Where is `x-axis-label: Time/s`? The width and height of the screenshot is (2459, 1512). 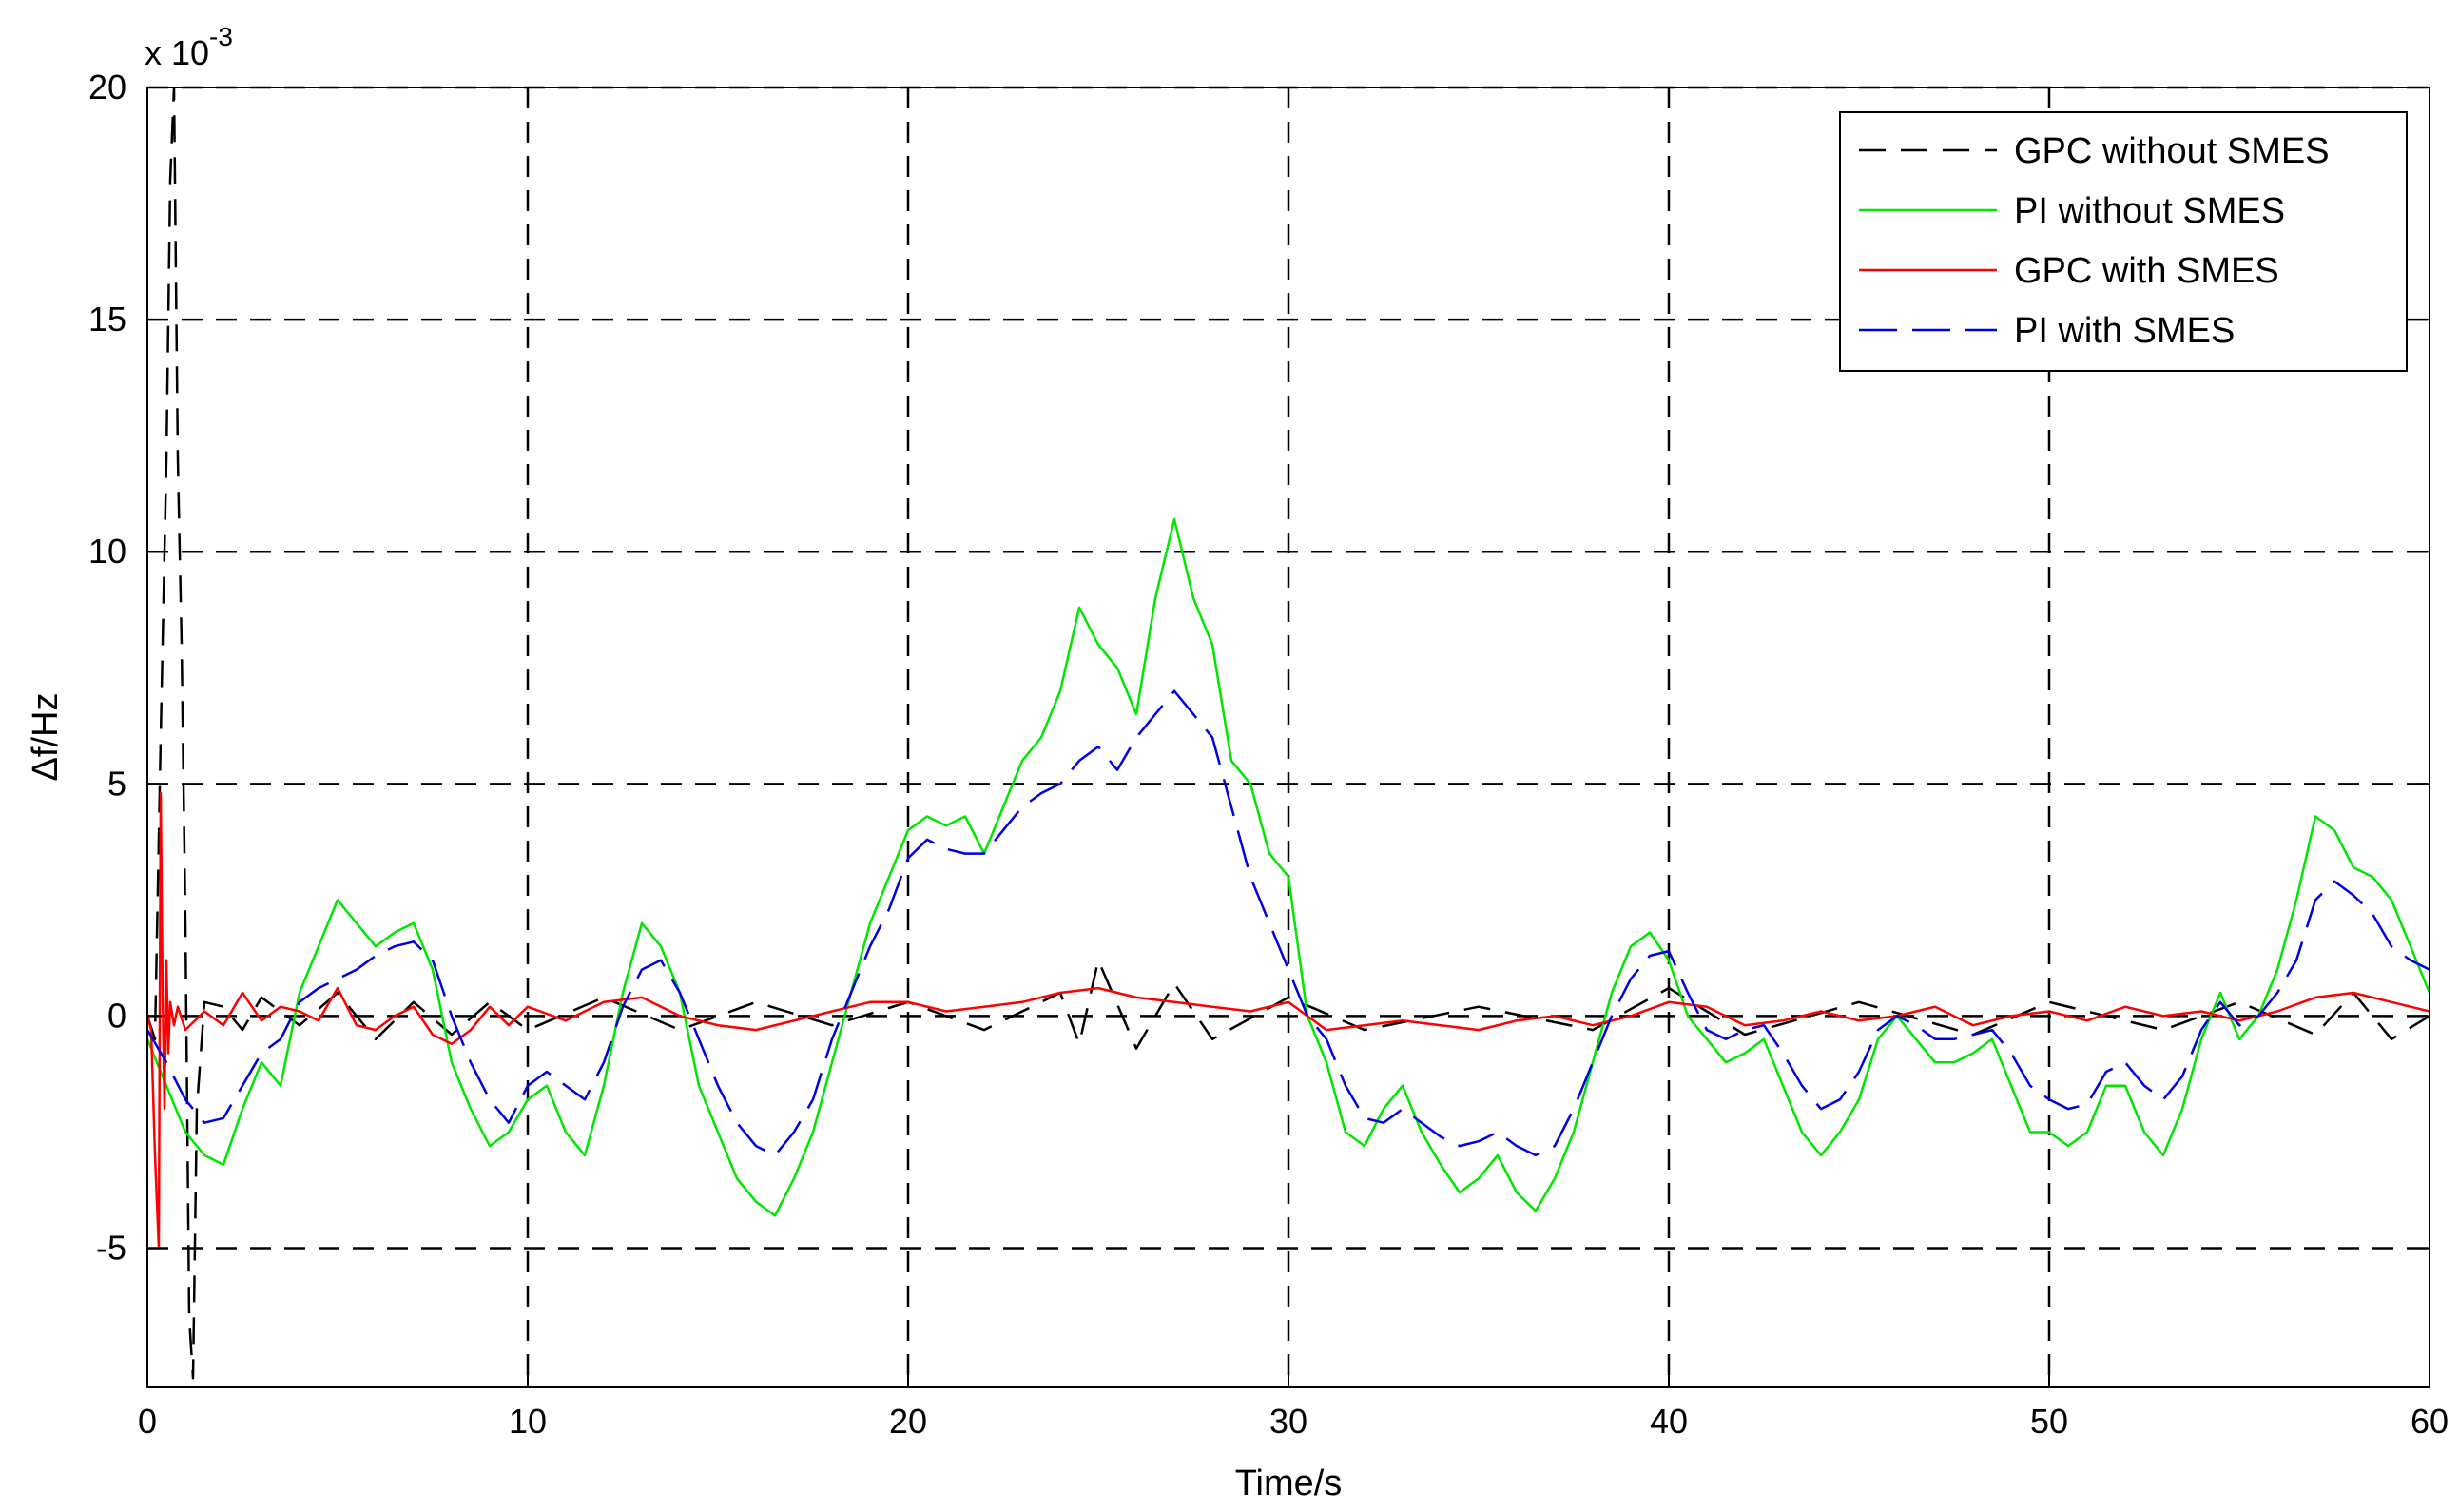 x-axis-label: Time/s is located at coordinates (1289, 1483).